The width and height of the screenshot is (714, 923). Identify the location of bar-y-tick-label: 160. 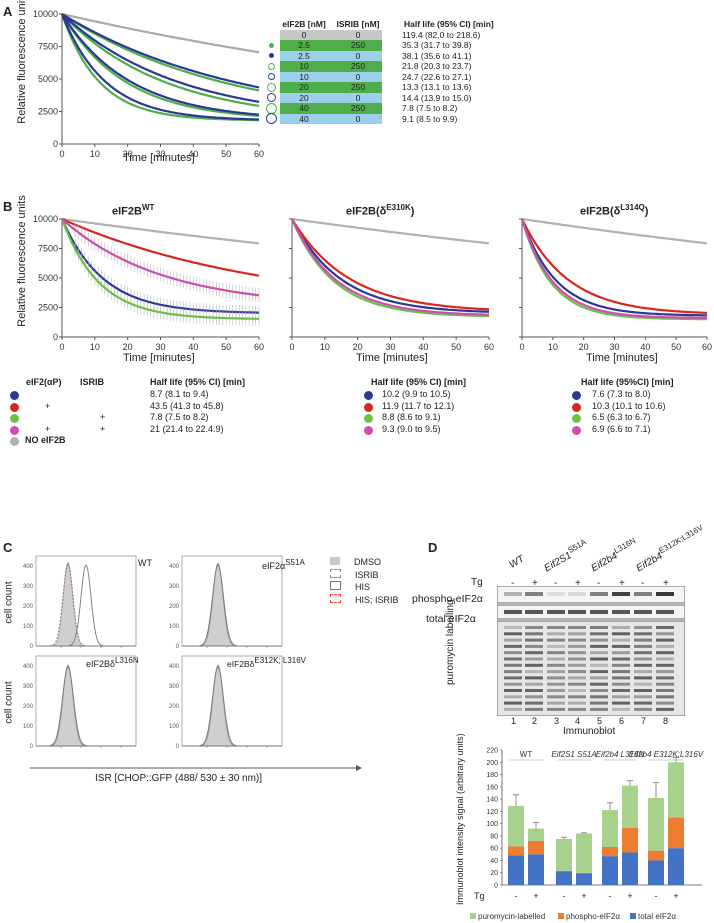
(492, 787).